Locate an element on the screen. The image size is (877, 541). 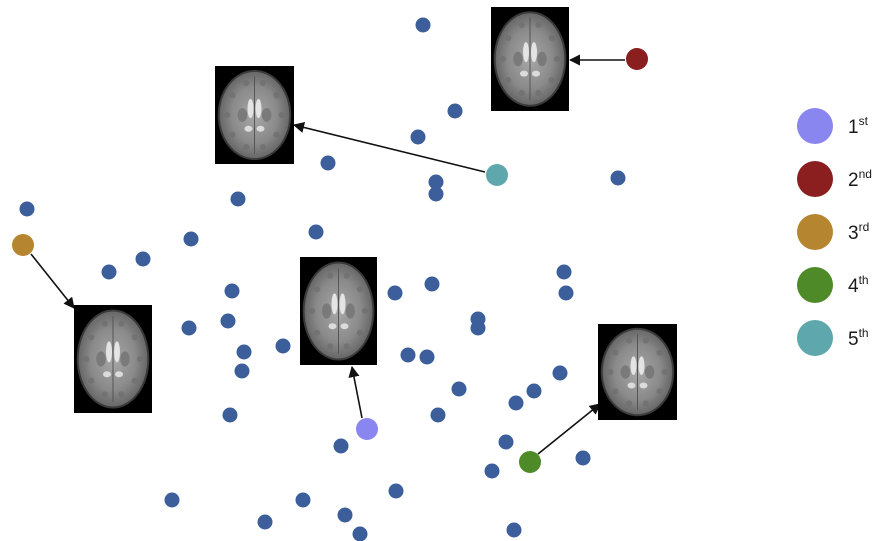
legend-label: 4th is located at coordinates (858, 285).